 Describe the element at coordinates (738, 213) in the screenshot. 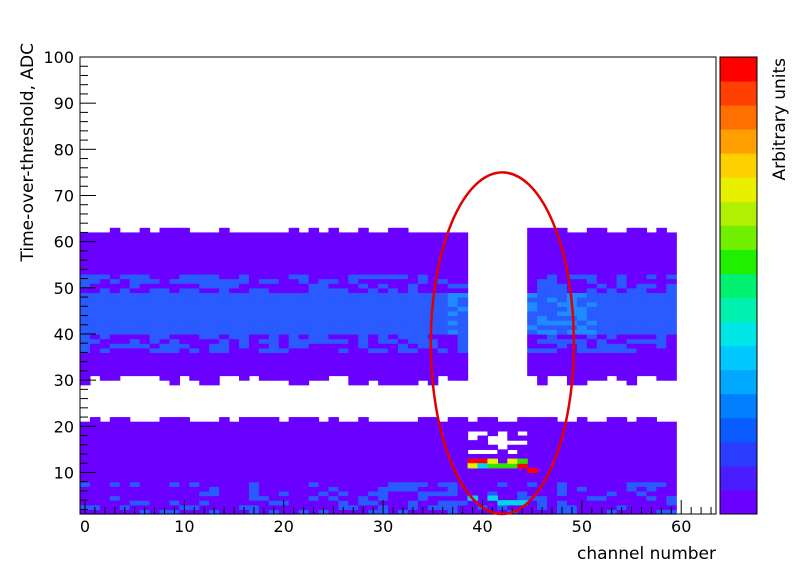

I see `palette-swatch` at that location.